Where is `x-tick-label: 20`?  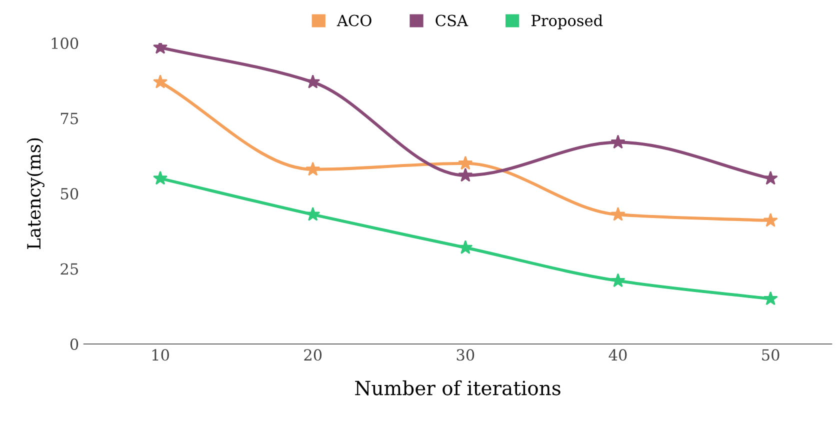 x-tick-label: 20 is located at coordinates (313, 355).